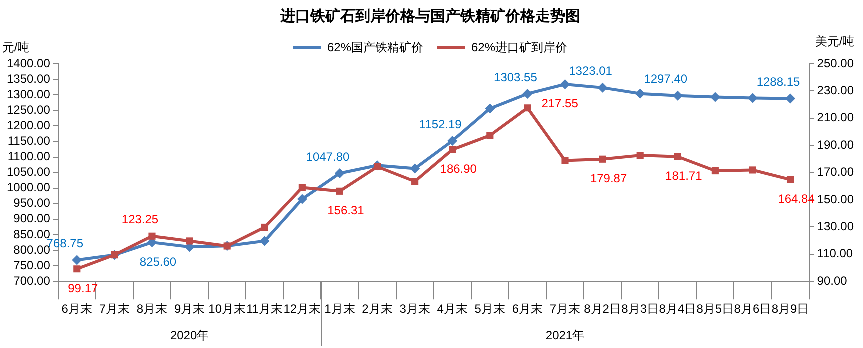 Image resolution: width=863 pixels, height=348 pixels. I want to click on x-tick-label: 8月2日, so click(603, 309).